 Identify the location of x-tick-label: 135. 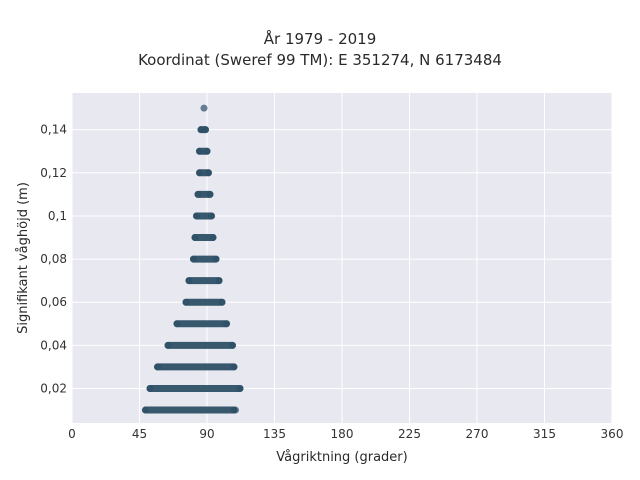
(274, 434).